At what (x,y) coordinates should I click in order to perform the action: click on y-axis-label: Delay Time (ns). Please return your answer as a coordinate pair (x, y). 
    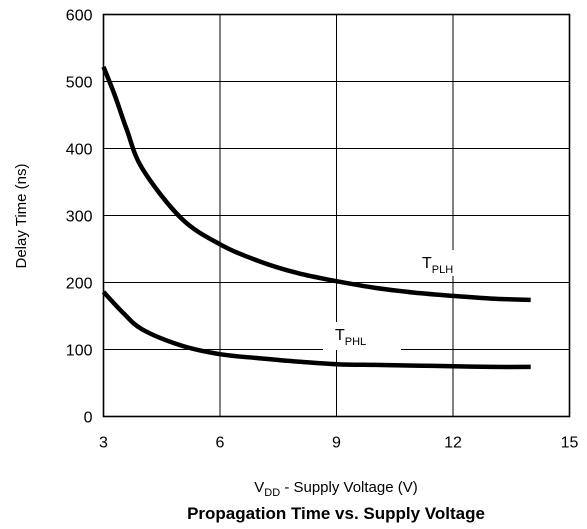
    Looking at the image, I should click on (21, 215).